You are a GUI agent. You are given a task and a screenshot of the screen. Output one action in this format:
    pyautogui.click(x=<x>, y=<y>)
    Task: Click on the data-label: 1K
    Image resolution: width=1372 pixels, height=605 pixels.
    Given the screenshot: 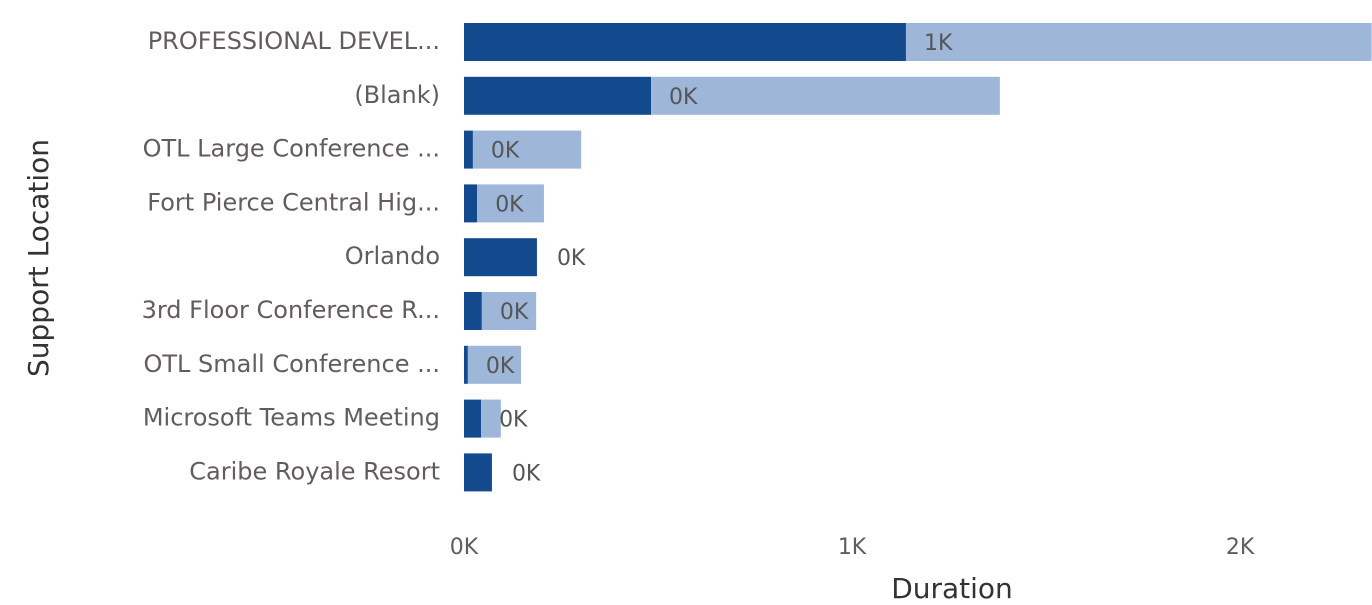 What is the action you would take?
    pyautogui.click(x=938, y=43)
    